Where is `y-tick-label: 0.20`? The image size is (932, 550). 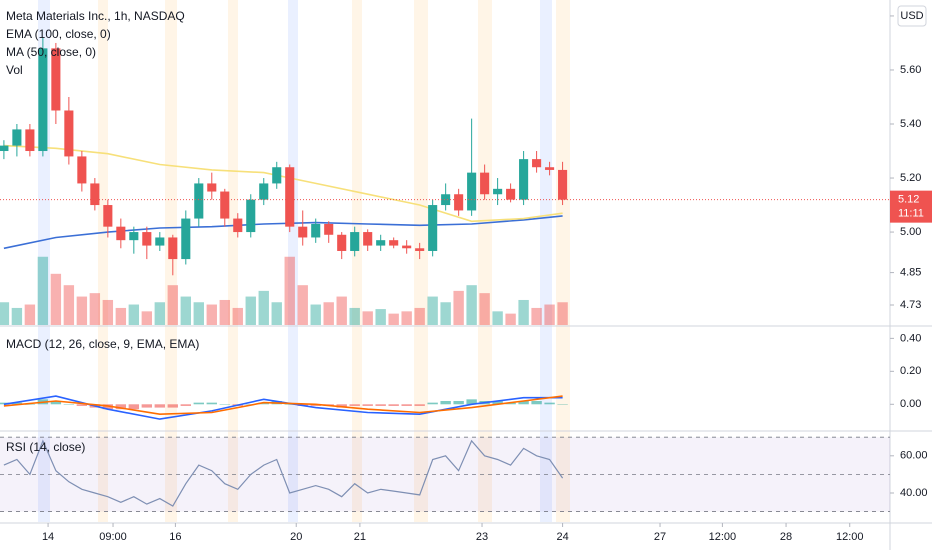 y-tick-label: 0.20 is located at coordinates (910, 371).